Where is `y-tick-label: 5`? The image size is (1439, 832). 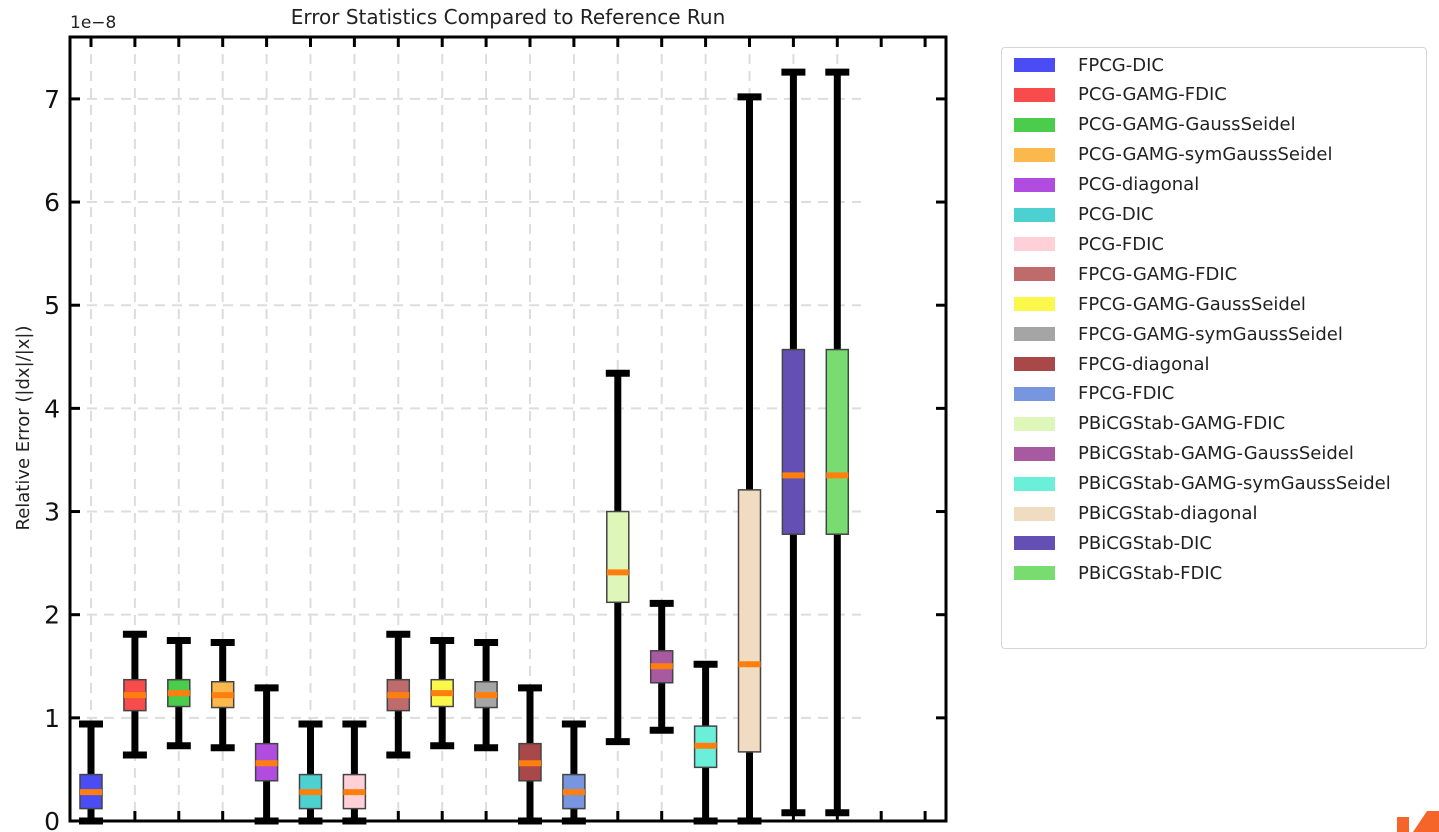 y-tick-label: 5 is located at coordinates (52, 305).